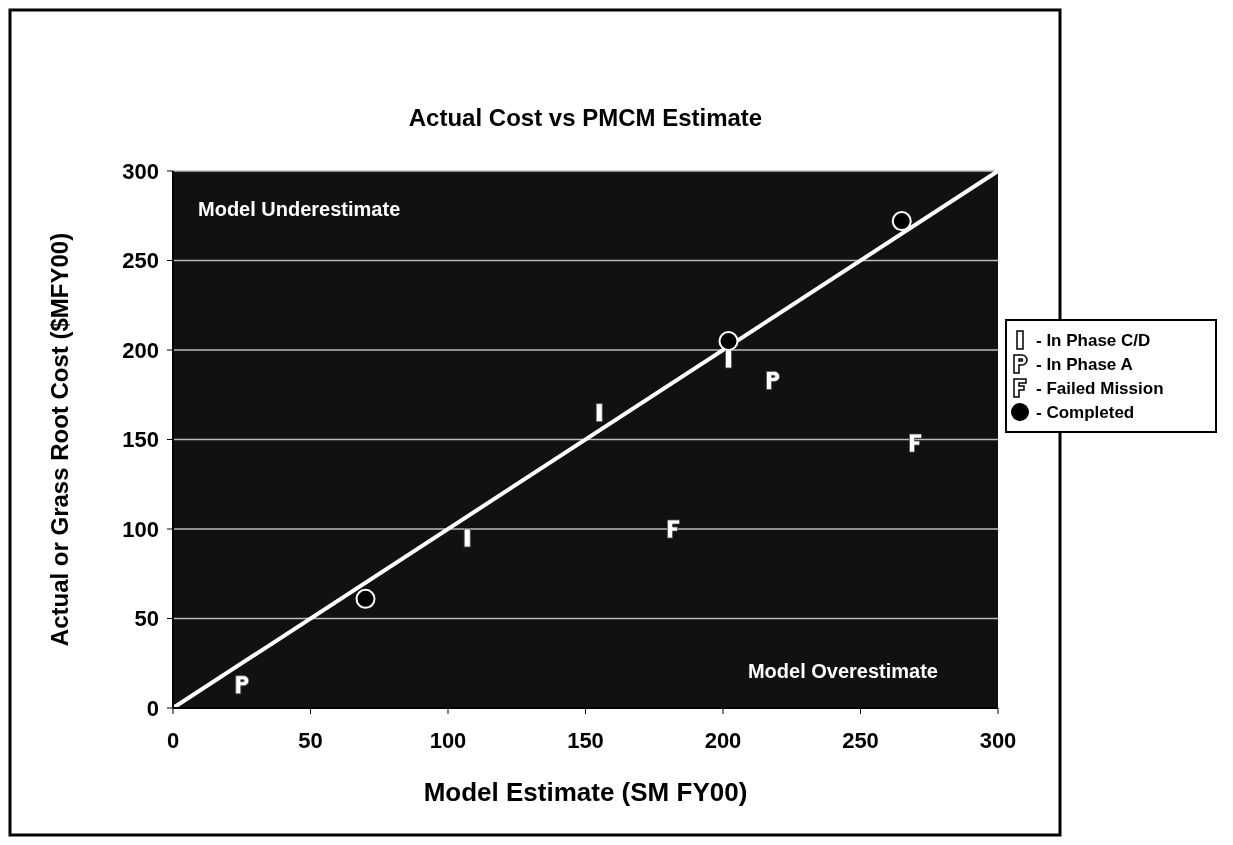 The image size is (1233, 845). I want to click on x-tick-label: 50, so click(310, 740).